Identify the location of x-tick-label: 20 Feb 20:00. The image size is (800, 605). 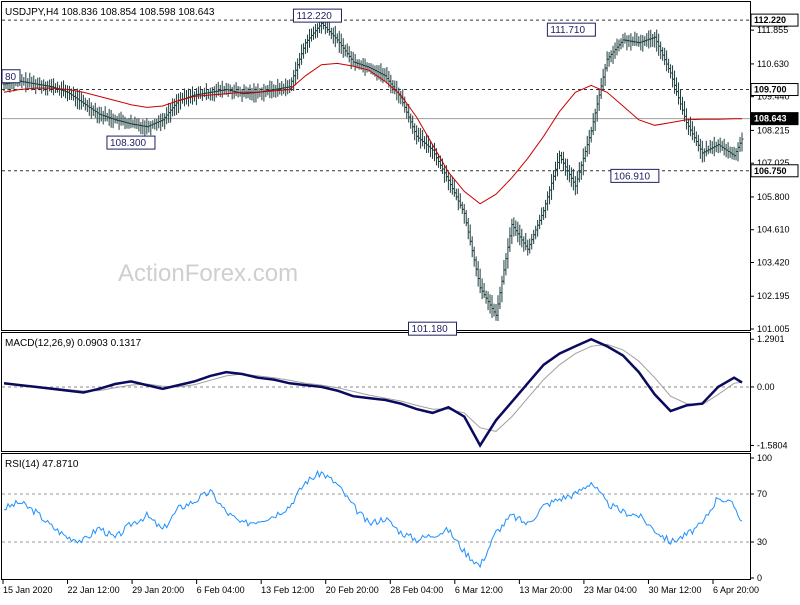
(352, 590).